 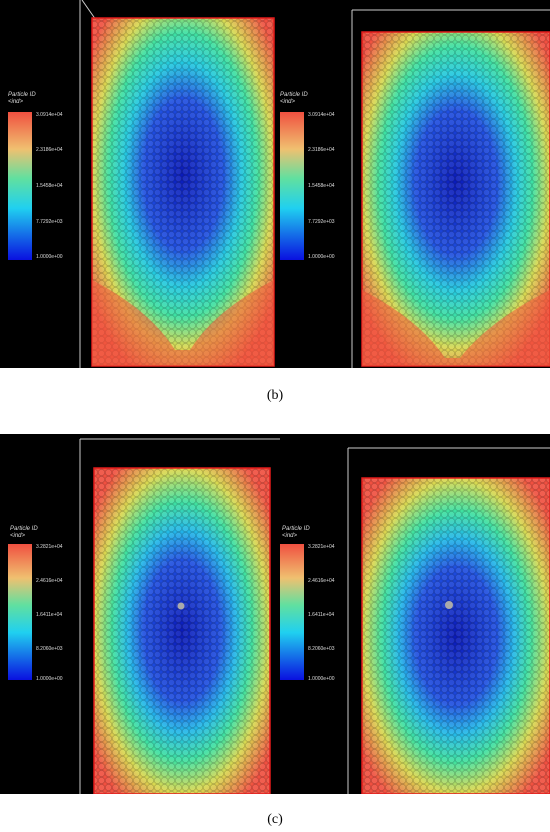 I want to click on legend-b-left-title: Particle ID <ind>, so click(x=22, y=99).